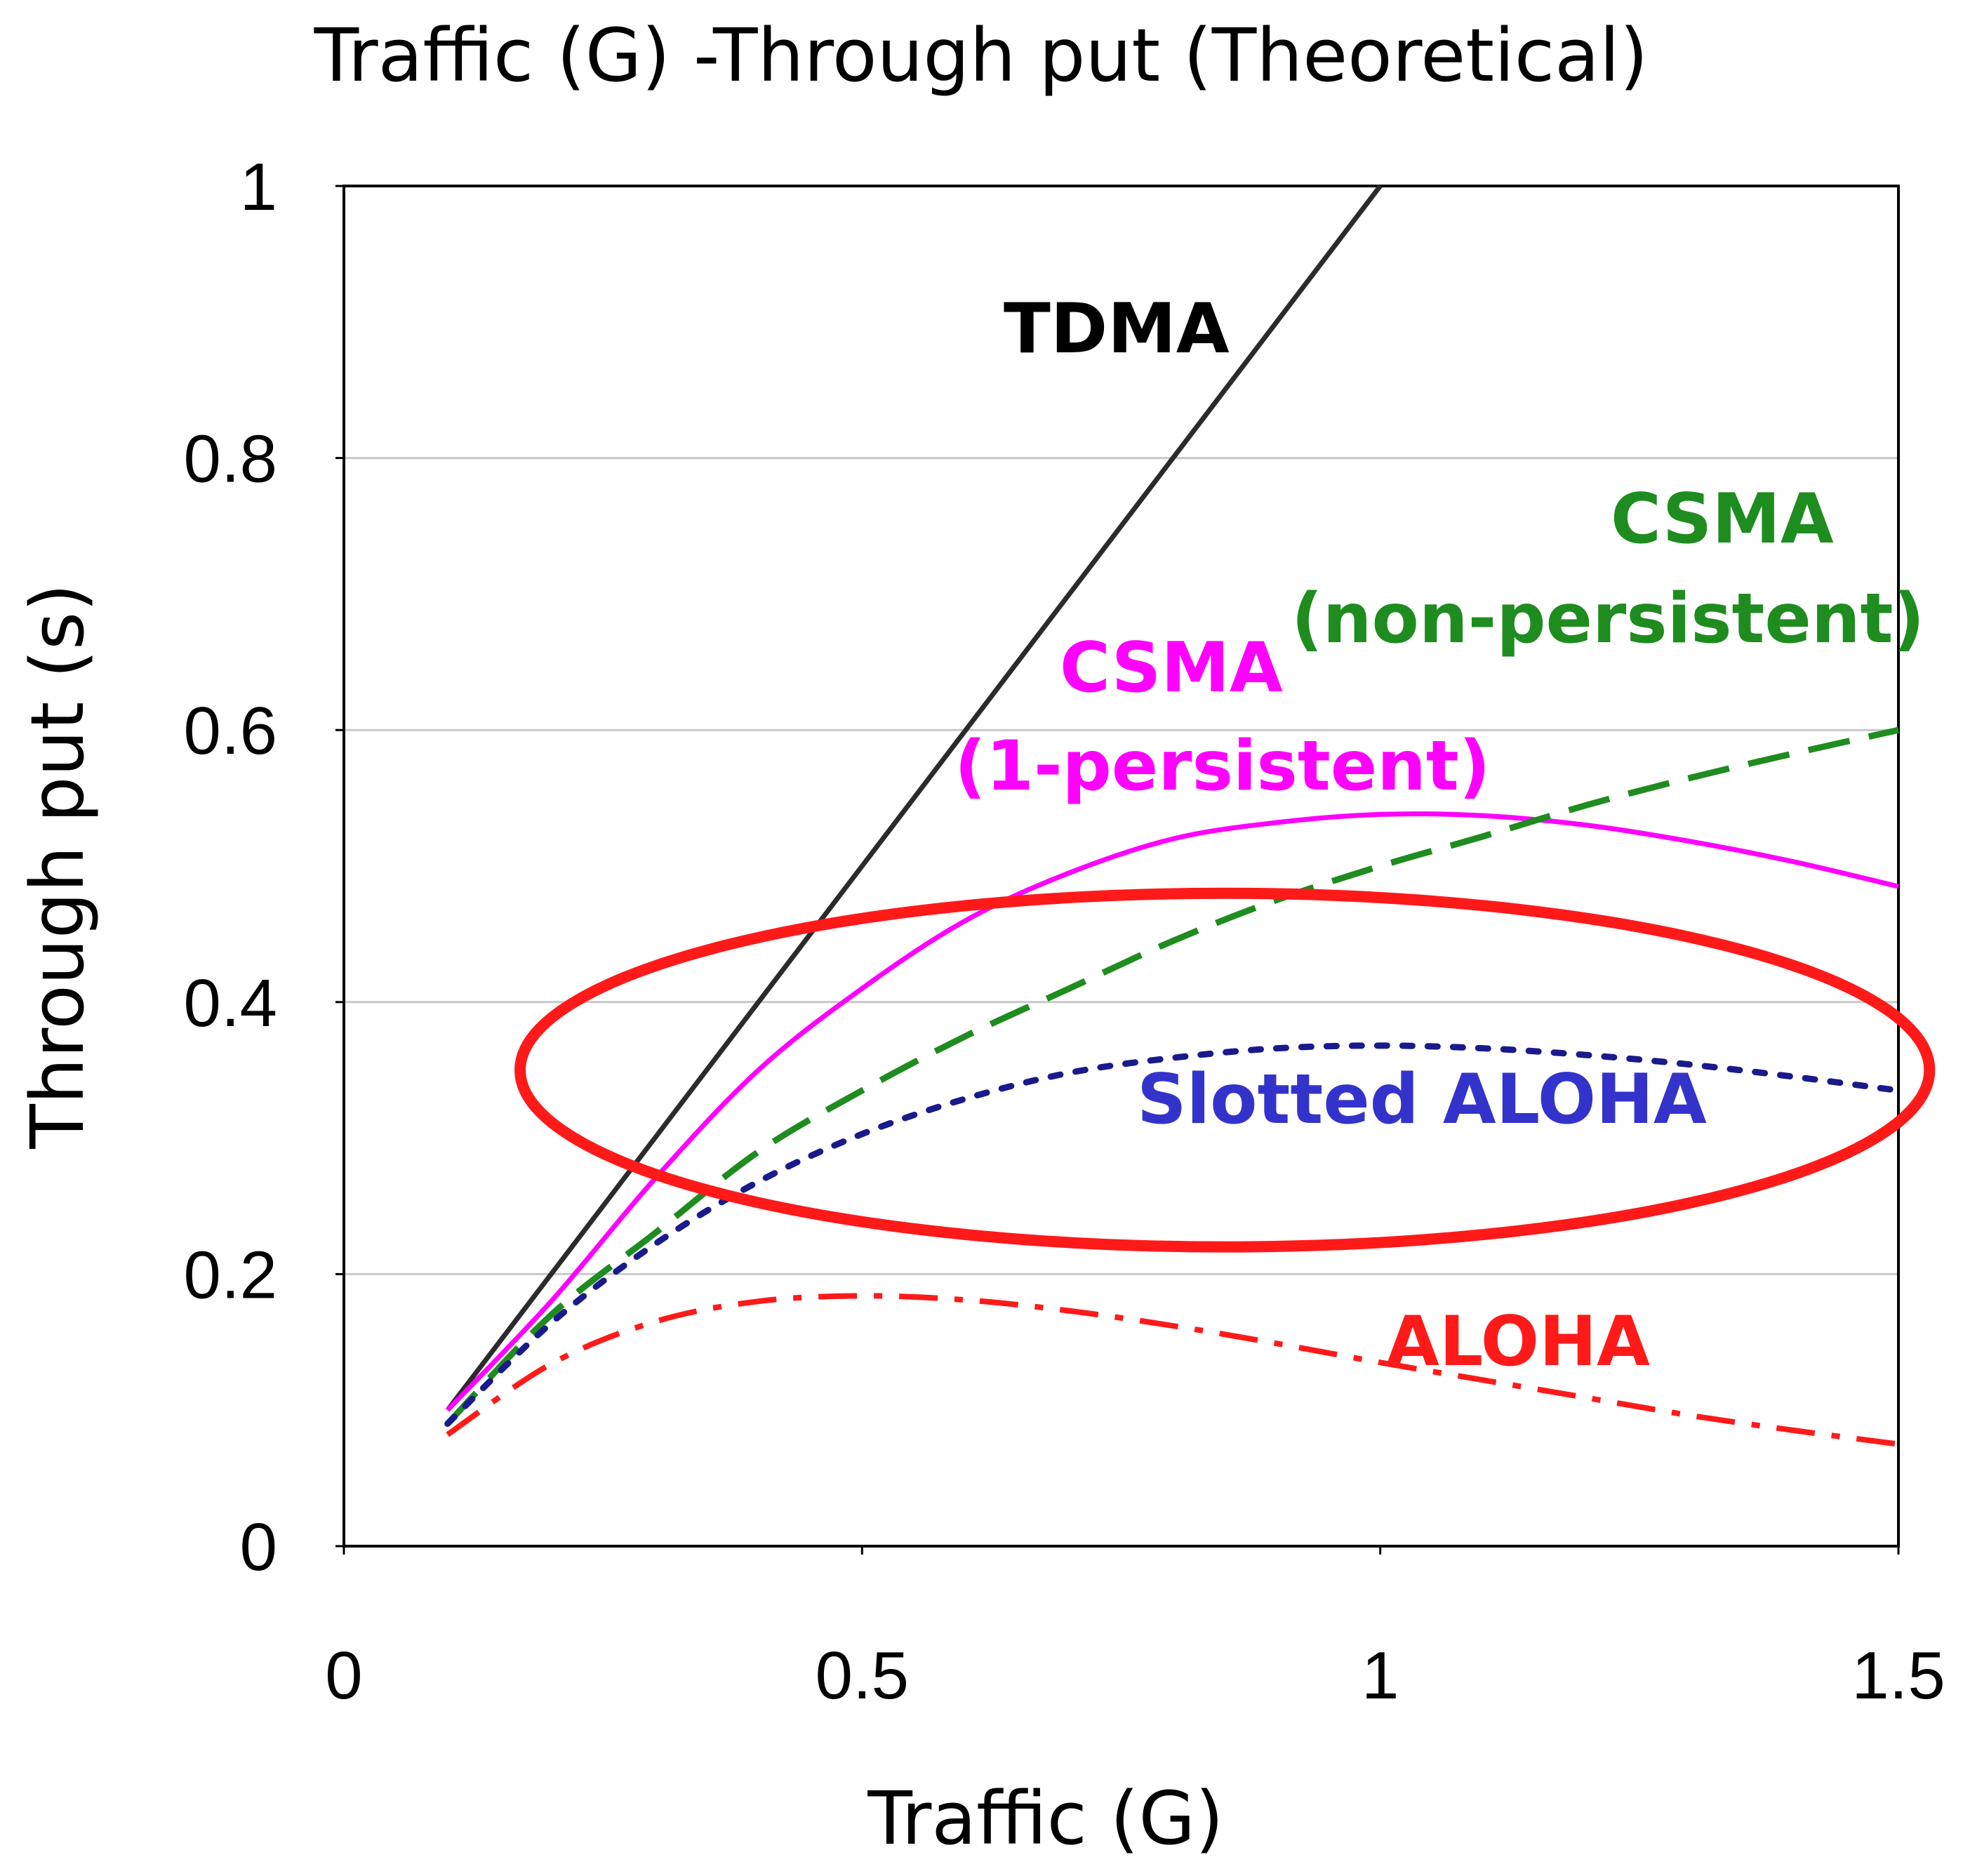  What do you see at coordinates (343, 1676) in the screenshot?
I see `x-tick-label: 0` at bounding box center [343, 1676].